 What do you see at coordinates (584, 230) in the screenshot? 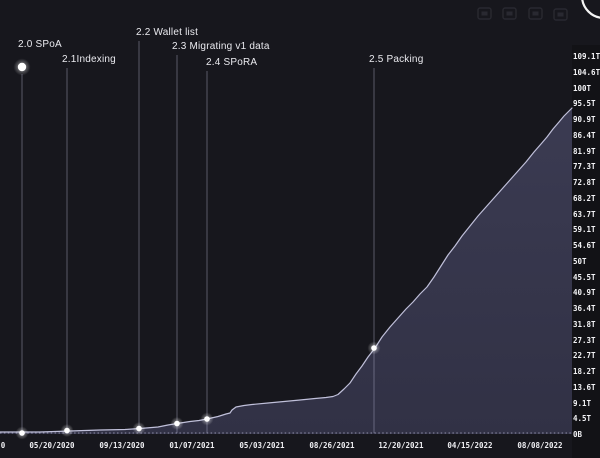
I see `y-axis-tick-label: 59.1T` at bounding box center [584, 230].